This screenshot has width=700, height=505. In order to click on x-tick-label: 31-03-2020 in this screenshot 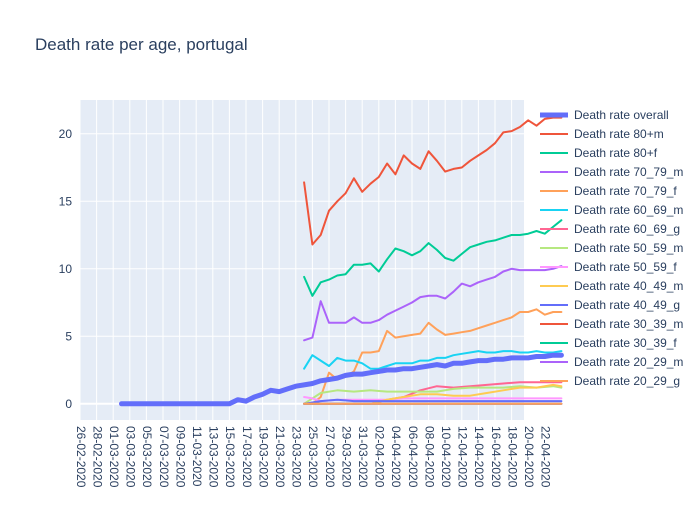, I will do `click(363, 457)`.